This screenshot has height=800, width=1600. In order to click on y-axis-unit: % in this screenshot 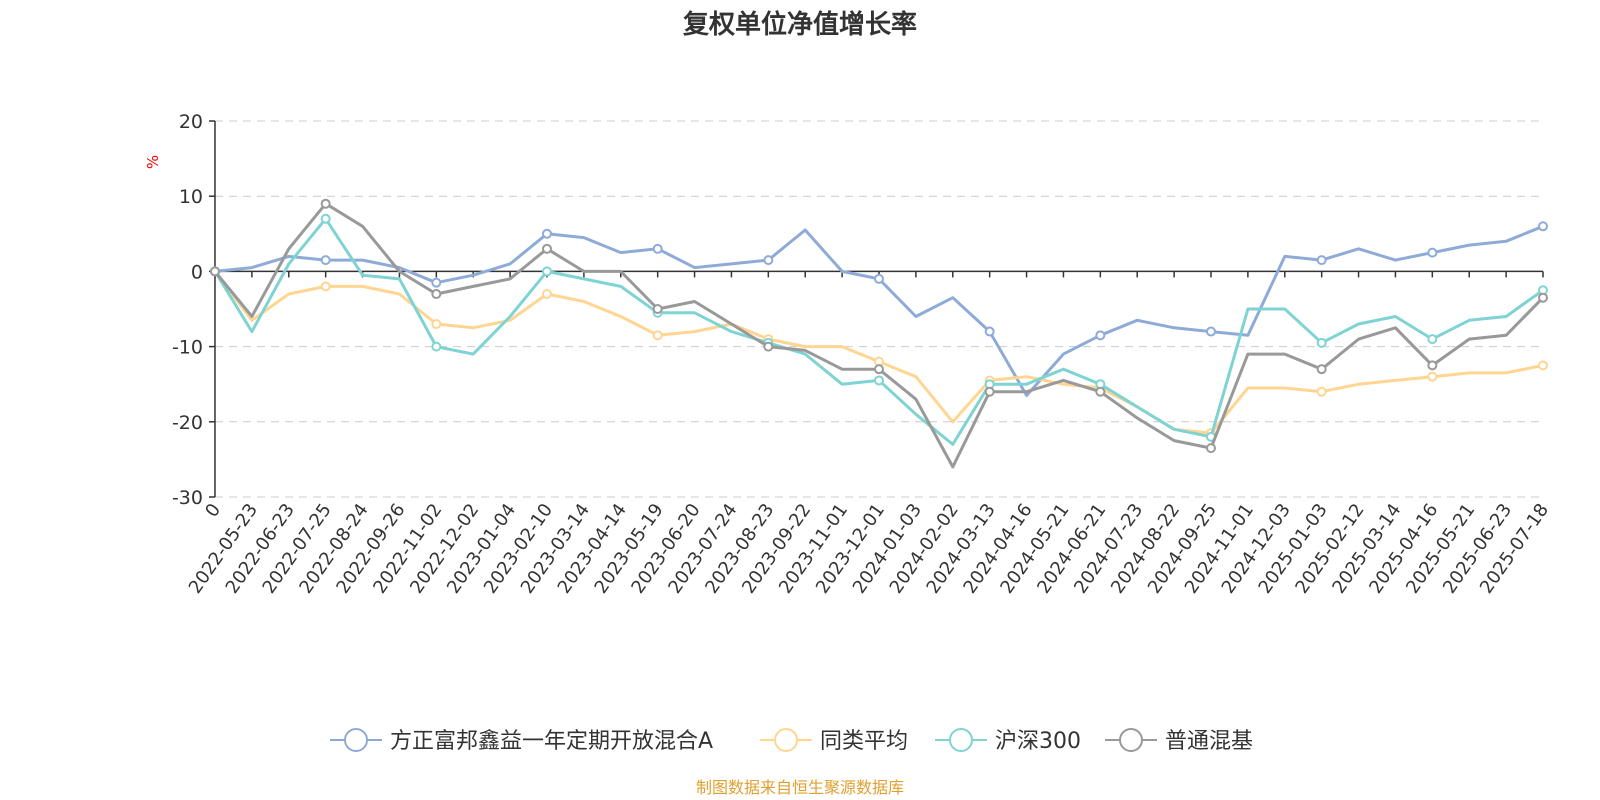, I will do `click(153, 162)`.